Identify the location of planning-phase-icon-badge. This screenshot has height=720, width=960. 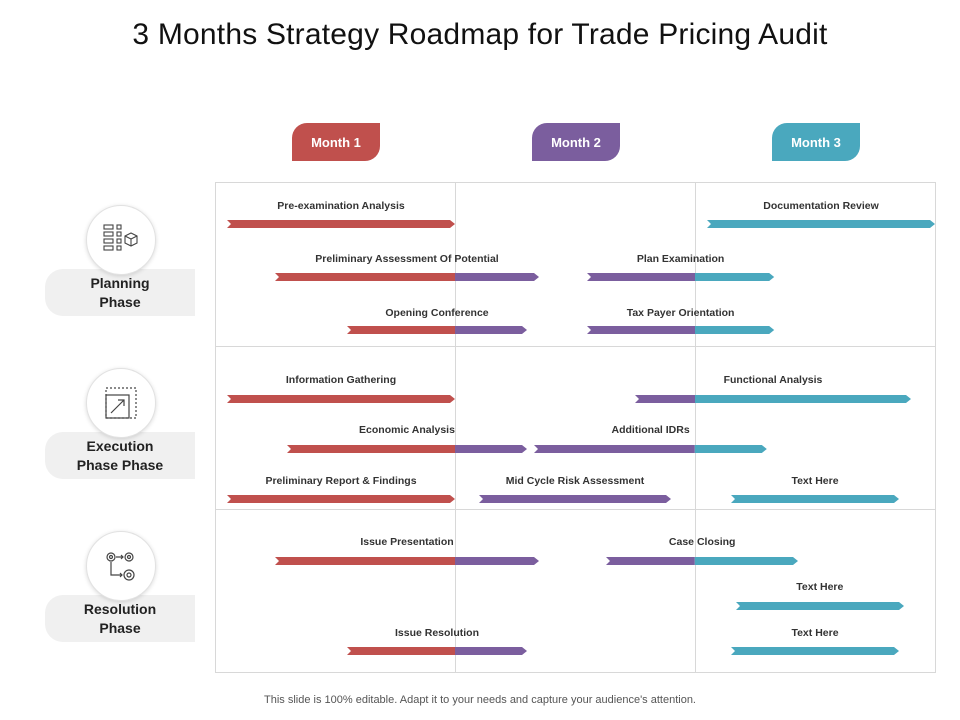
(121, 240).